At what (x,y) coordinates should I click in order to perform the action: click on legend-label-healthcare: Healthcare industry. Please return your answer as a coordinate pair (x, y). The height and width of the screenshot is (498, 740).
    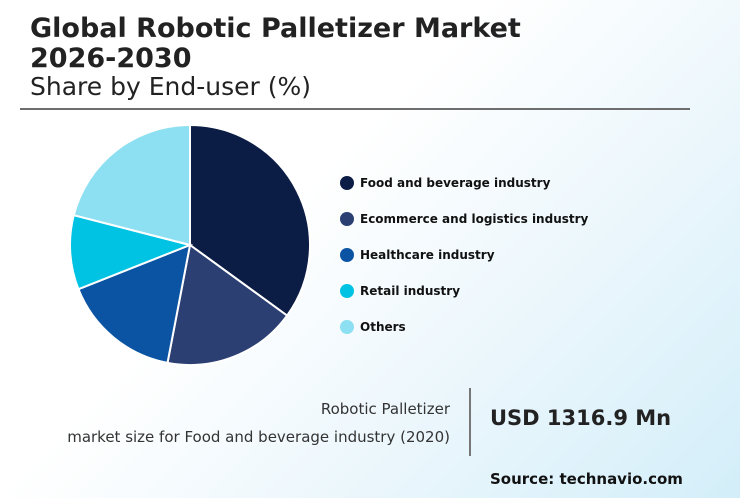
    Looking at the image, I should click on (427, 255).